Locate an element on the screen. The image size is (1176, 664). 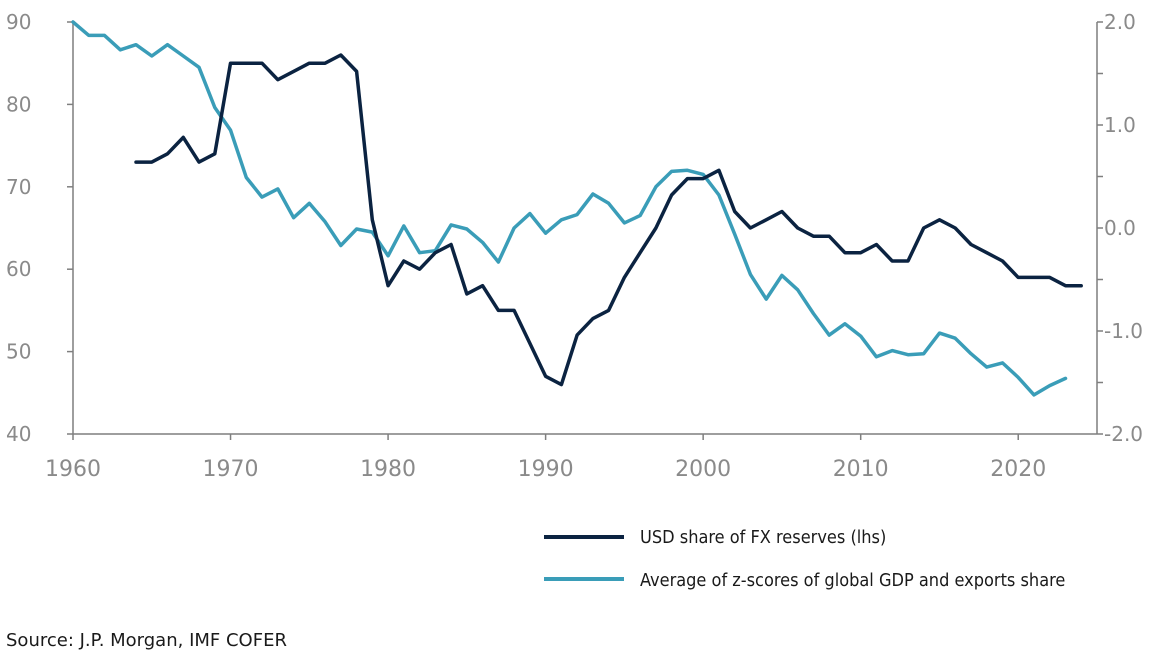
right-y-tick-label: 0.0 is located at coordinates (1120, 228).